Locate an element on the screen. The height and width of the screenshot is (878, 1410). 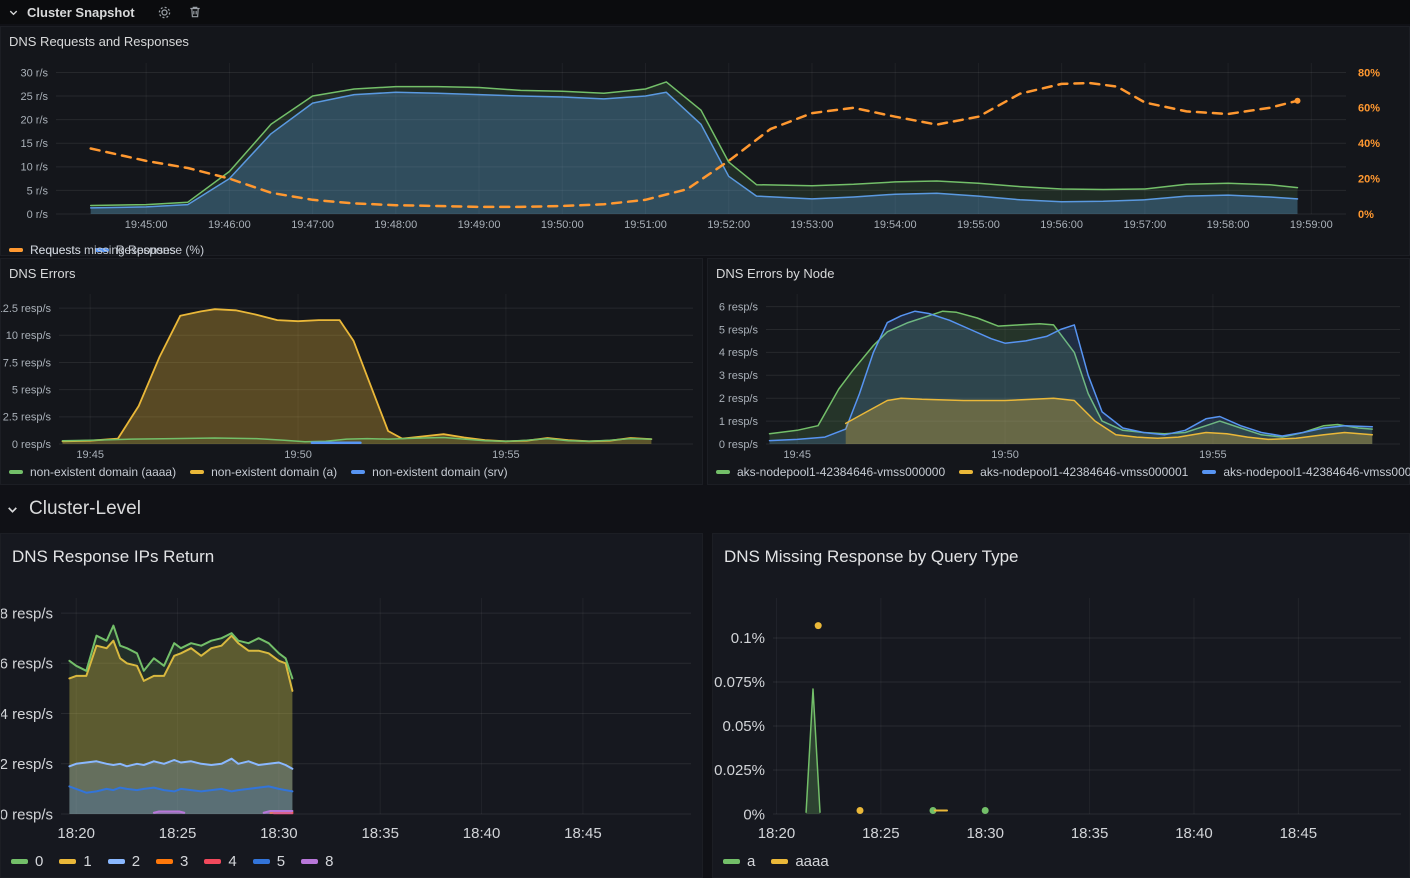
legend-left: Requests Responses is located at coordinates (92, 250).